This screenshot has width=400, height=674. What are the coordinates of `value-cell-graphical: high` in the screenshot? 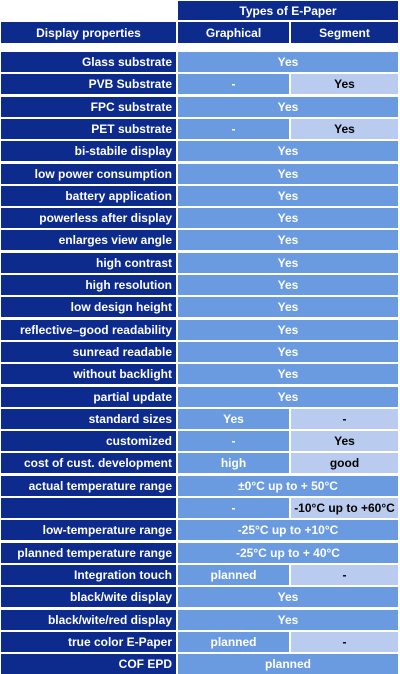 It's located at (233, 463).